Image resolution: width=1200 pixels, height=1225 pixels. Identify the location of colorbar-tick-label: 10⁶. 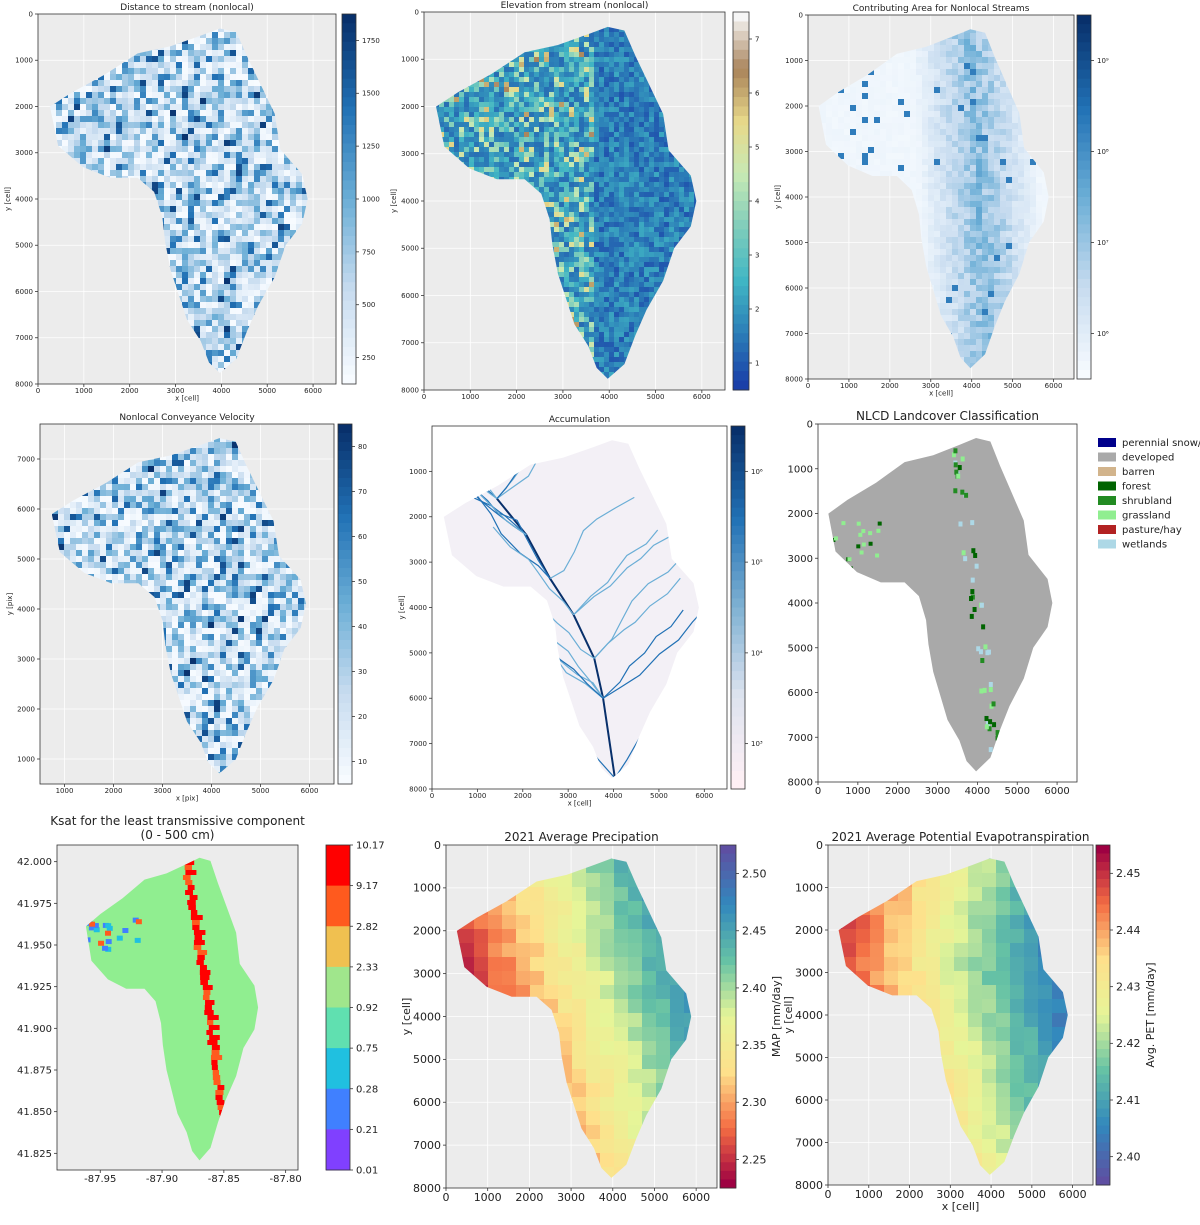
(1103, 334).